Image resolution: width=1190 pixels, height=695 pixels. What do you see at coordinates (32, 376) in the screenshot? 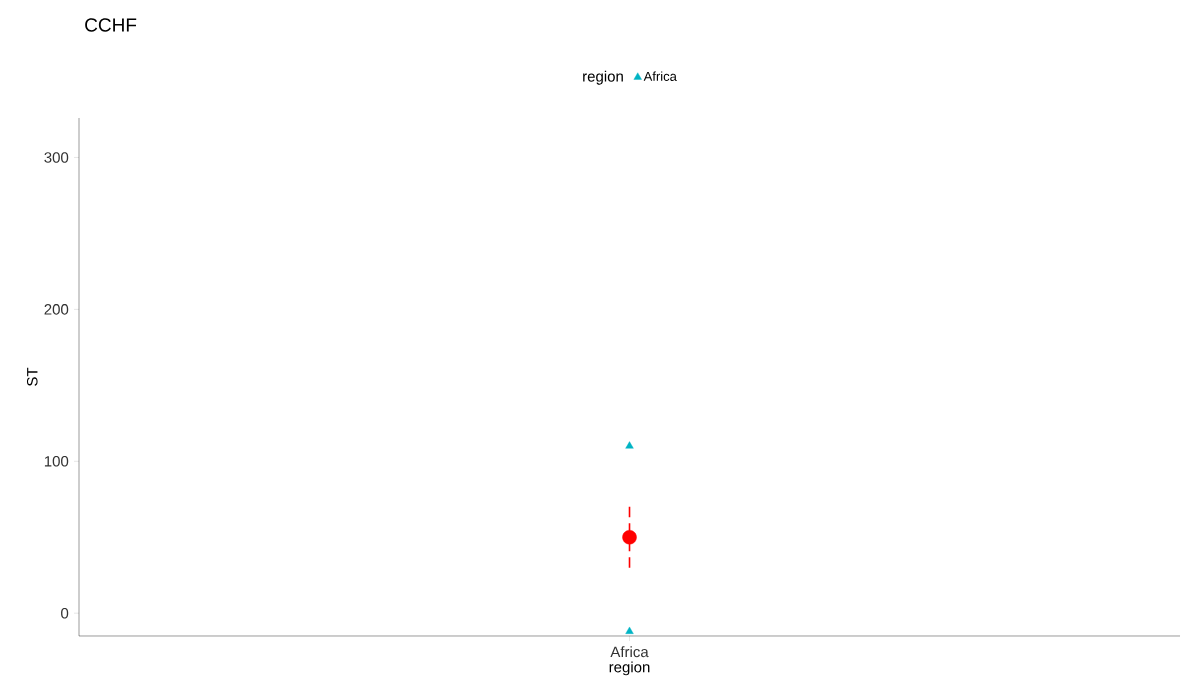
I see `y-axis-title: ST` at bounding box center [32, 376].